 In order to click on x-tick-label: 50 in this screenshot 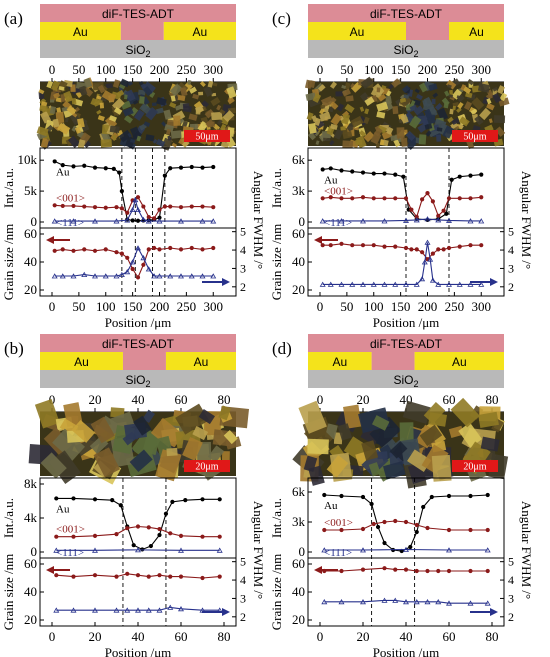, I will do `click(78, 306)`.